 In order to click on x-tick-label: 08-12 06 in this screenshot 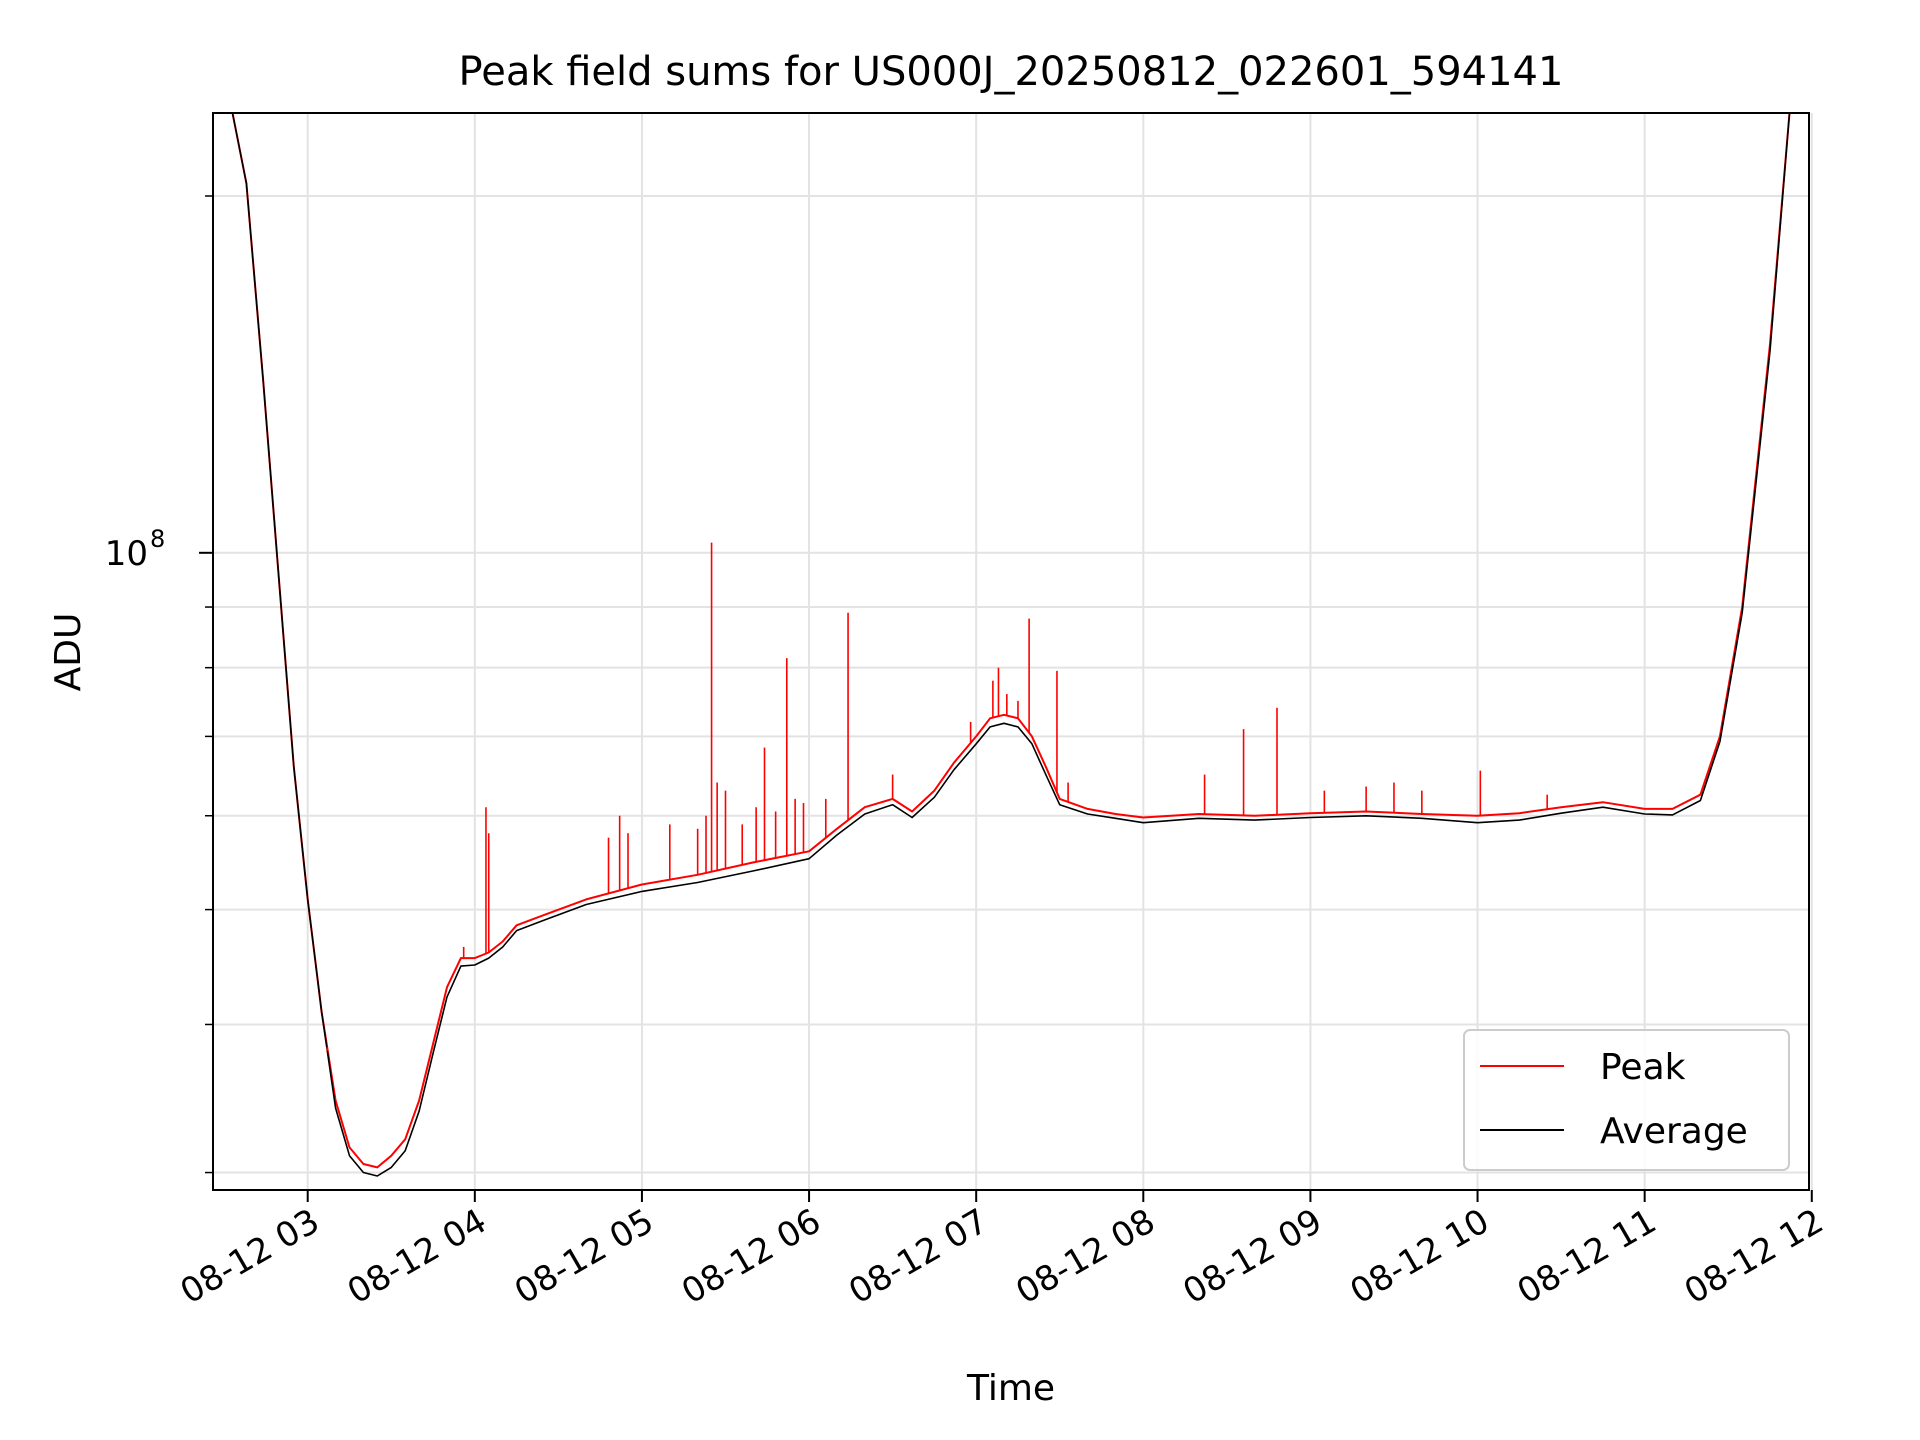, I will do `click(751, 1256)`.